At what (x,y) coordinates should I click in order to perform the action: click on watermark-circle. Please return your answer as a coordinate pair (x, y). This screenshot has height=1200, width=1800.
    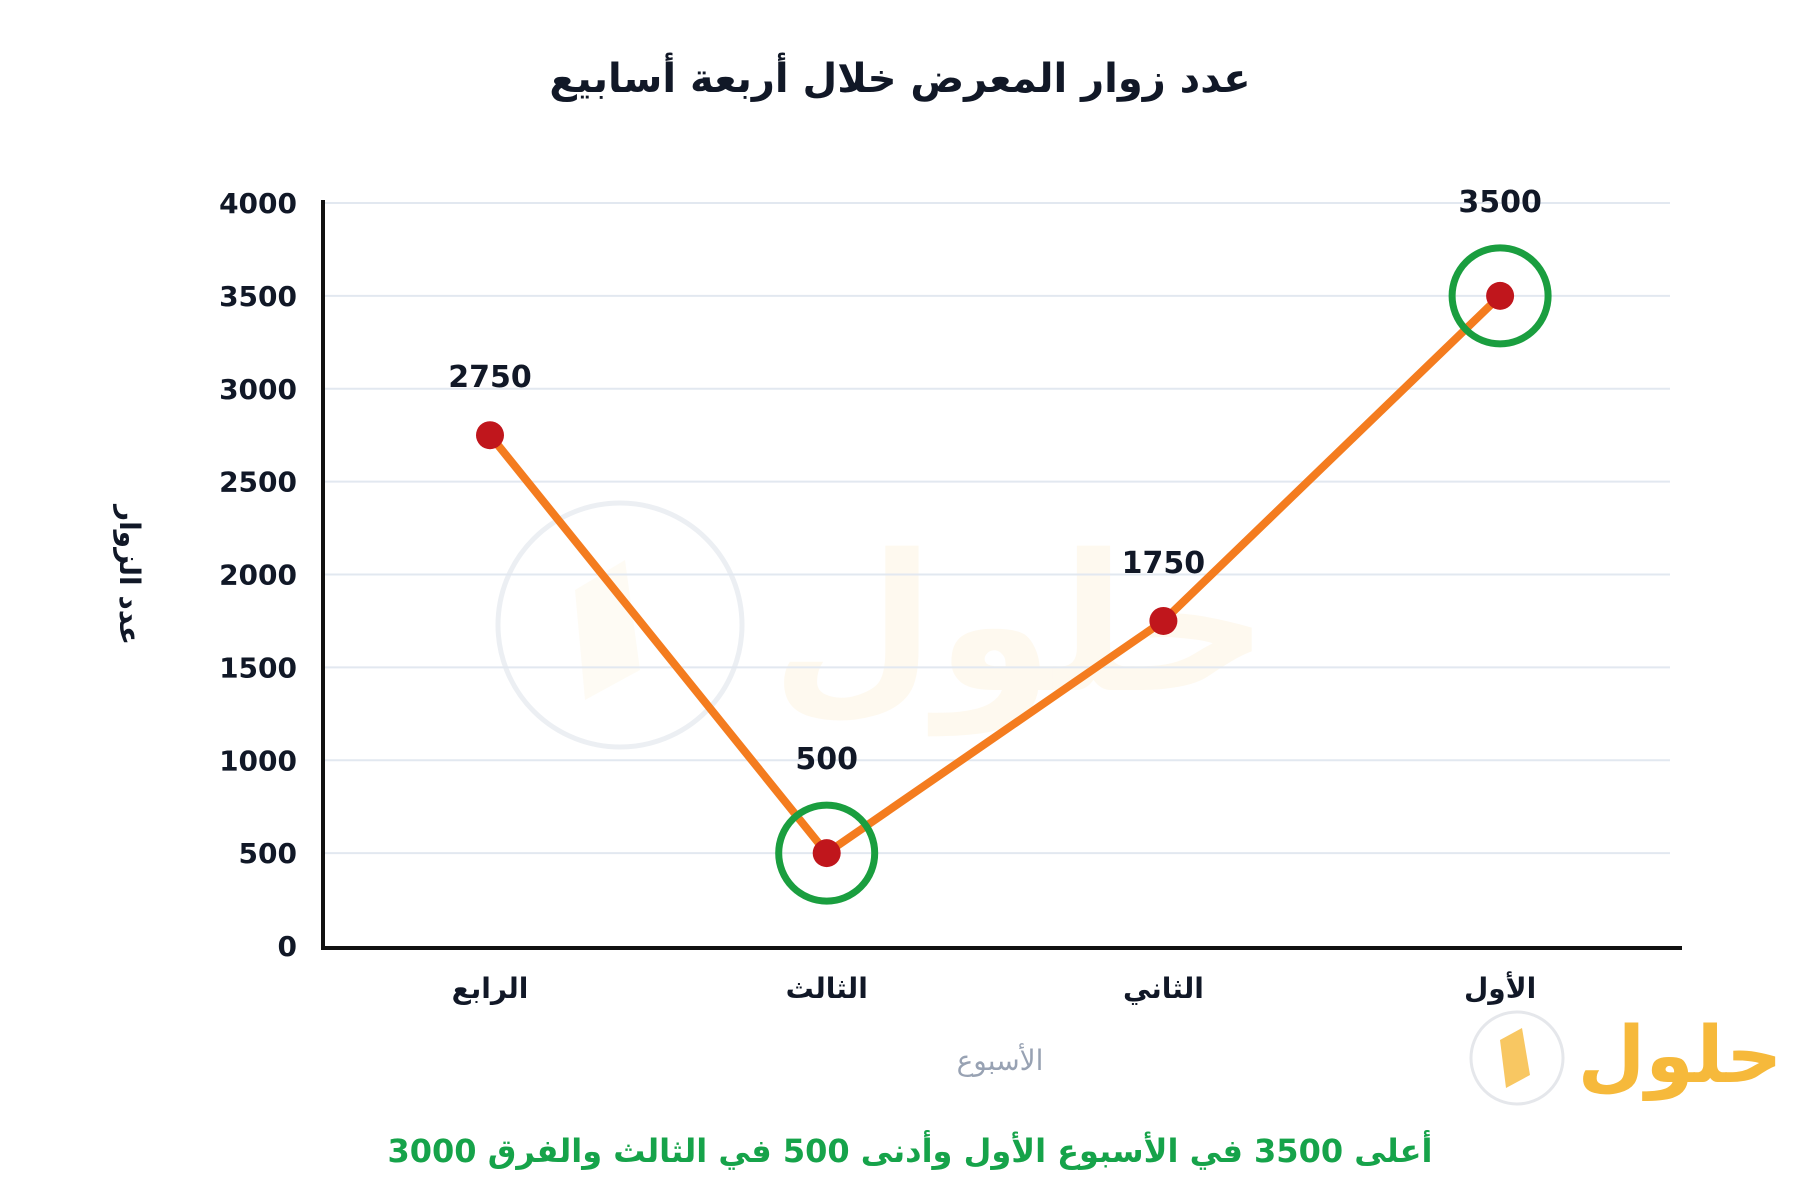
    Looking at the image, I should click on (620, 625).